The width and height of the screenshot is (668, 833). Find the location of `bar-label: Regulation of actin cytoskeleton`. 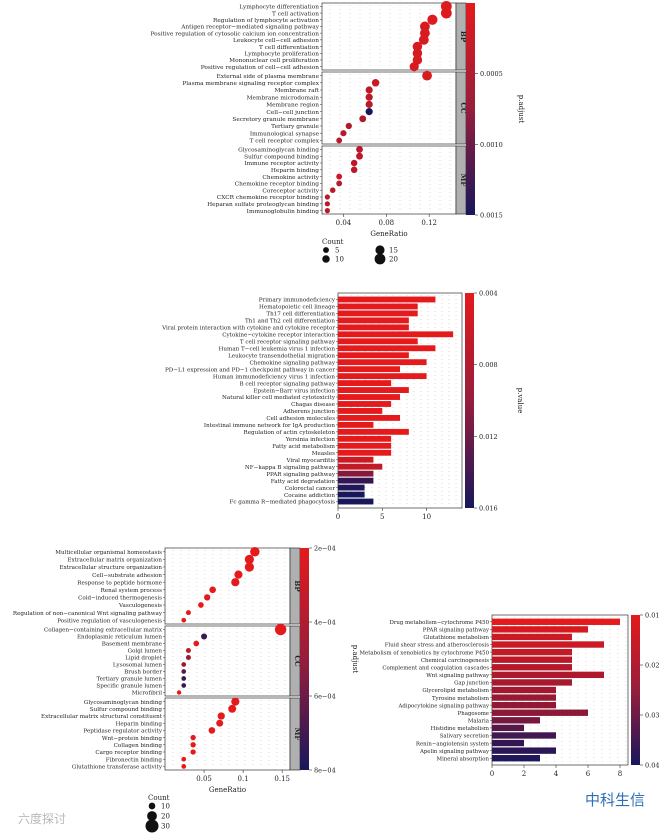

bar-label: Regulation of actin cytoskeleton is located at coordinates (289, 433).